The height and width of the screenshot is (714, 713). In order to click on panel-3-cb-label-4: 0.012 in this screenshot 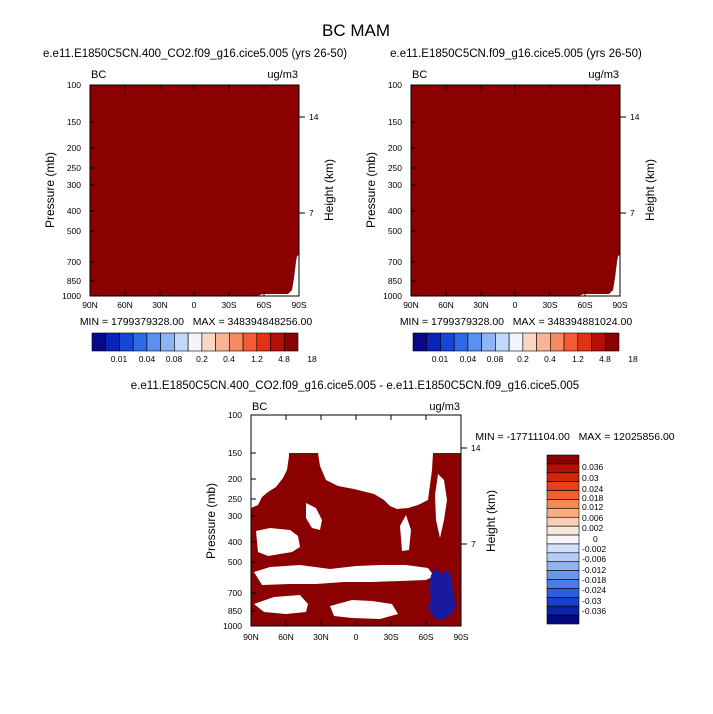, I will do `click(593, 507)`.